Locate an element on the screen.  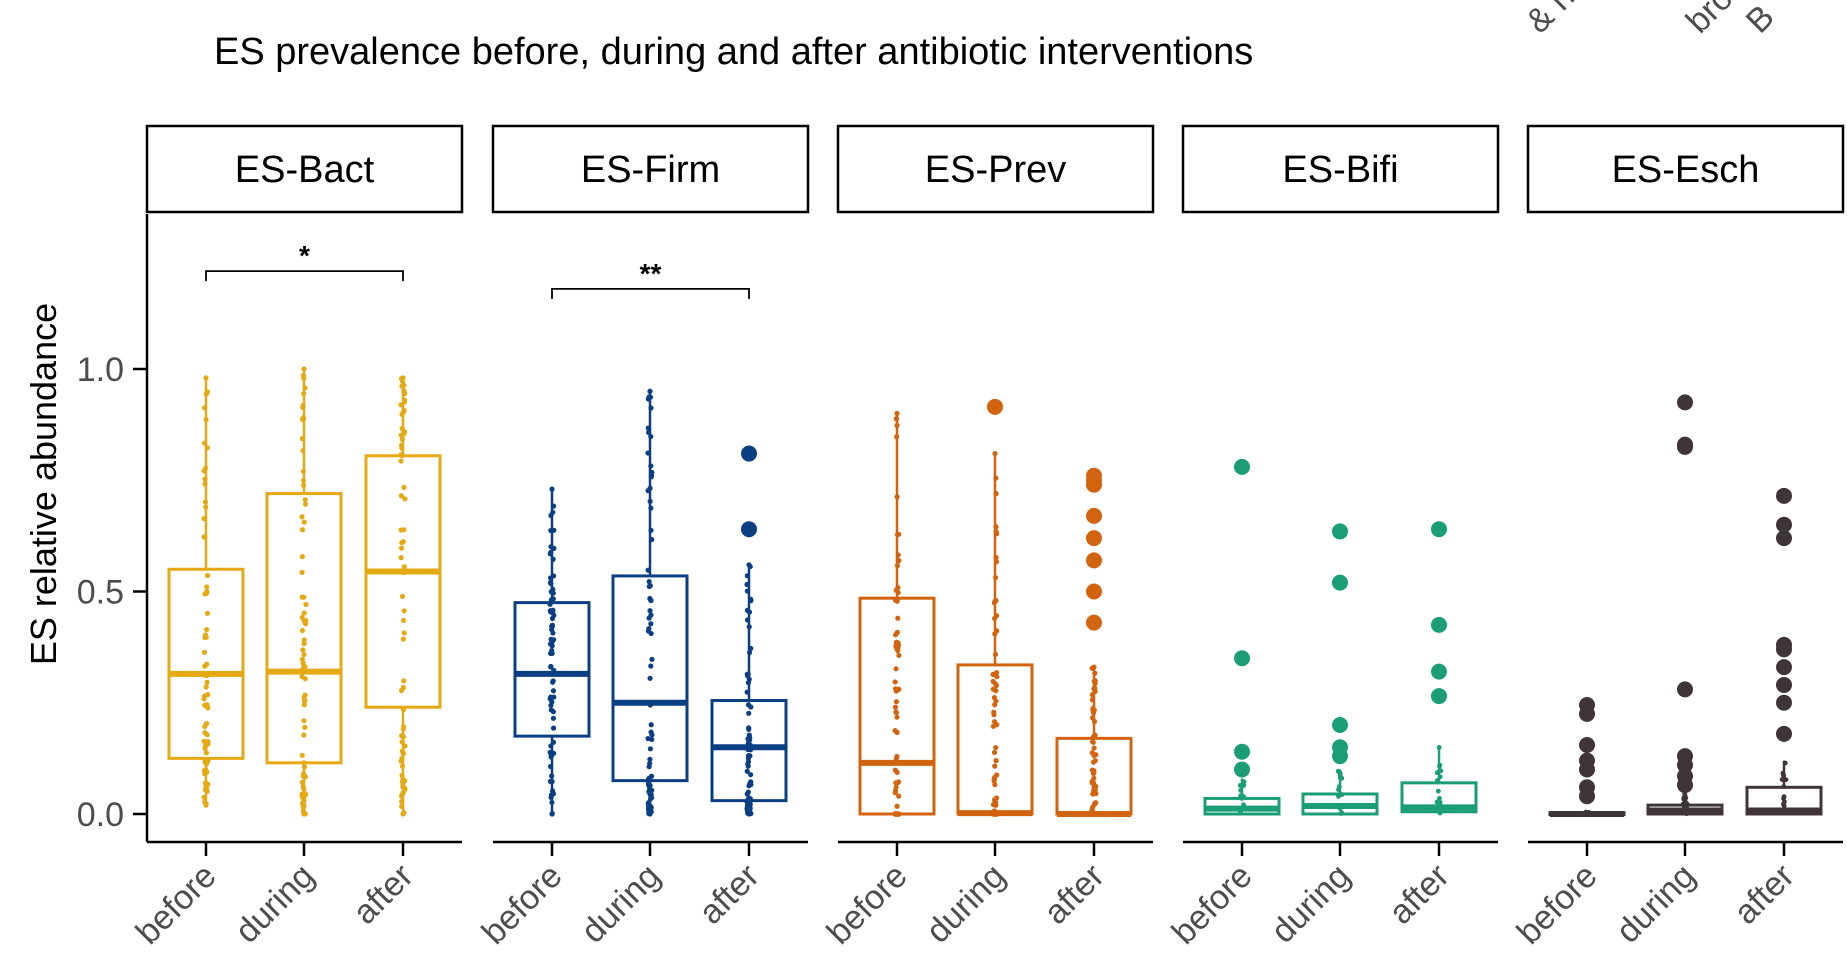
facet-strip-label: ES-Firm is located at coordinates (650, 170).